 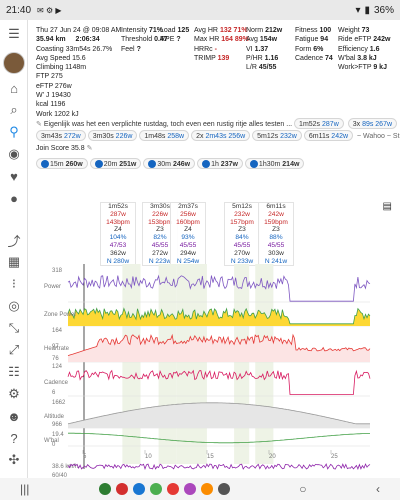 What do you see at coordinates (219, 348) in the screenshot?
I see `hr-series-fill` at bounding box center [219, 348].